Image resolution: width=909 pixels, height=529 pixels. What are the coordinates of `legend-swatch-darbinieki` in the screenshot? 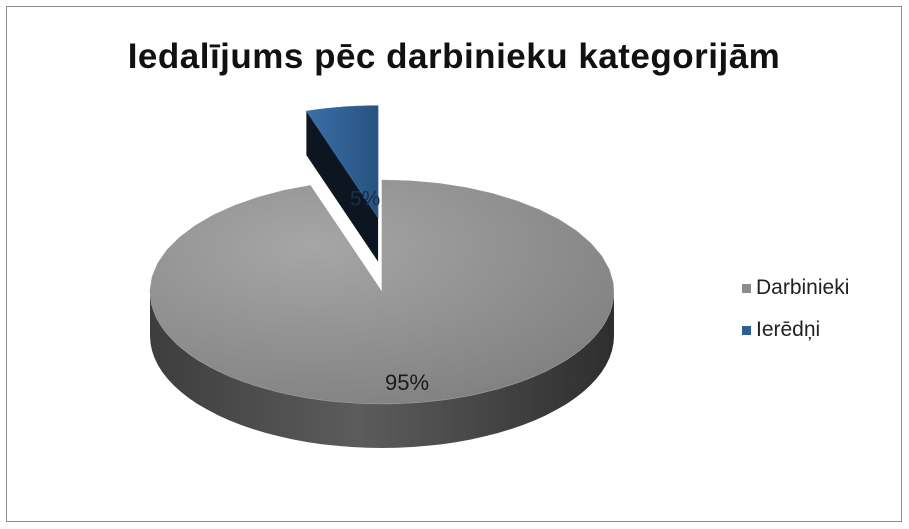 It's located at (746, 288).